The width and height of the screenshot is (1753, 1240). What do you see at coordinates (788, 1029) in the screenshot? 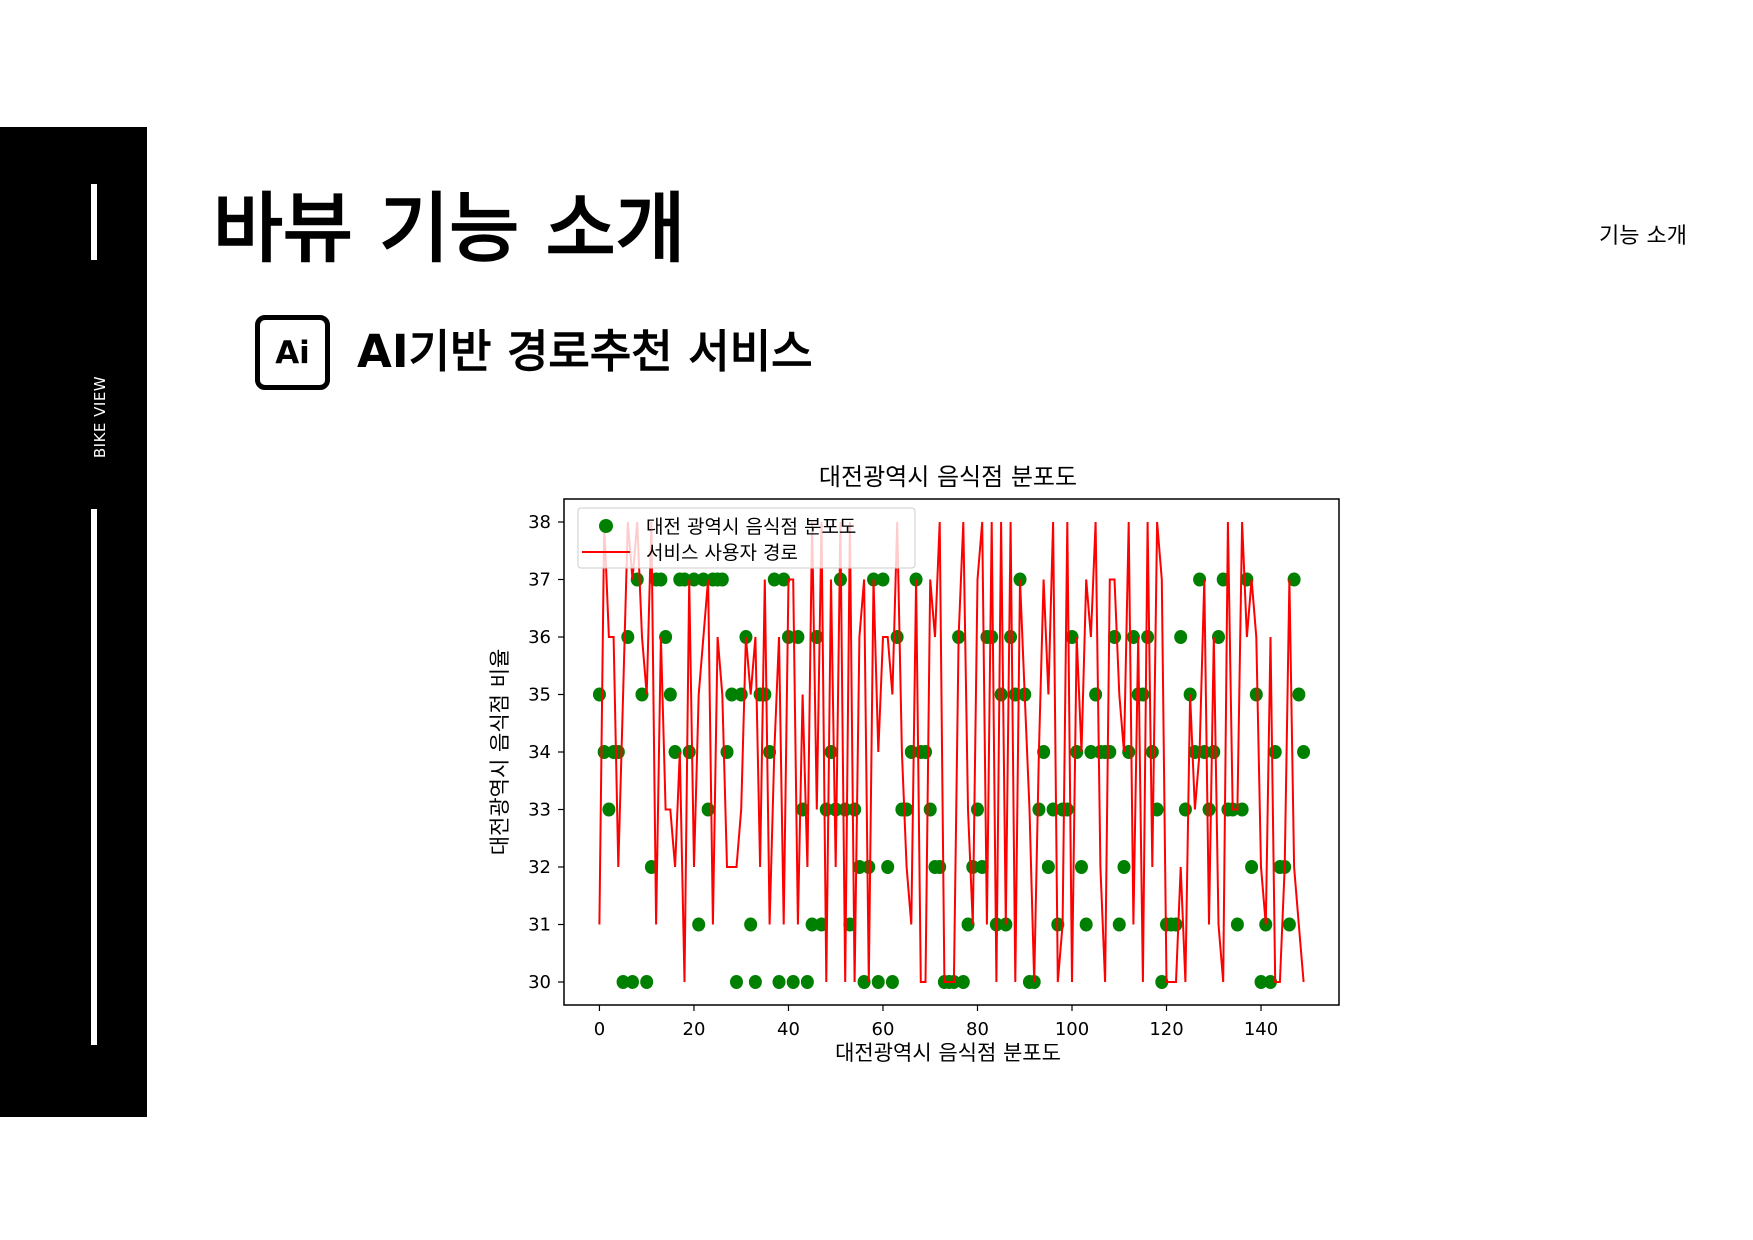
I see `x-tick-label: 40` at bounding box center [788, 1029].